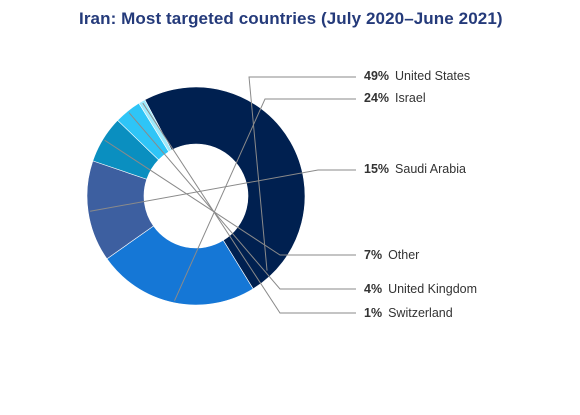 This screenshot has width=580, height=415. I want to click on legend-label-united-states: 49% United States, so click(417, 76).